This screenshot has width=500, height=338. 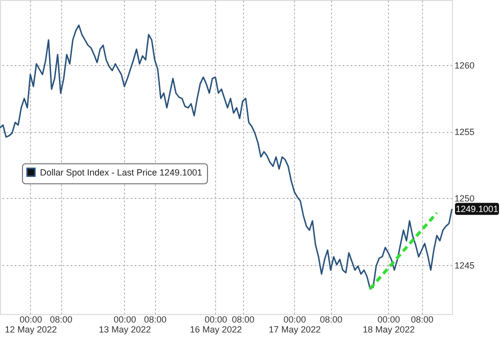 What do you see at coordinates (464, 265) in the screenshot?
I see `y-tick-label: 1245` at bounding box center [464, 265].